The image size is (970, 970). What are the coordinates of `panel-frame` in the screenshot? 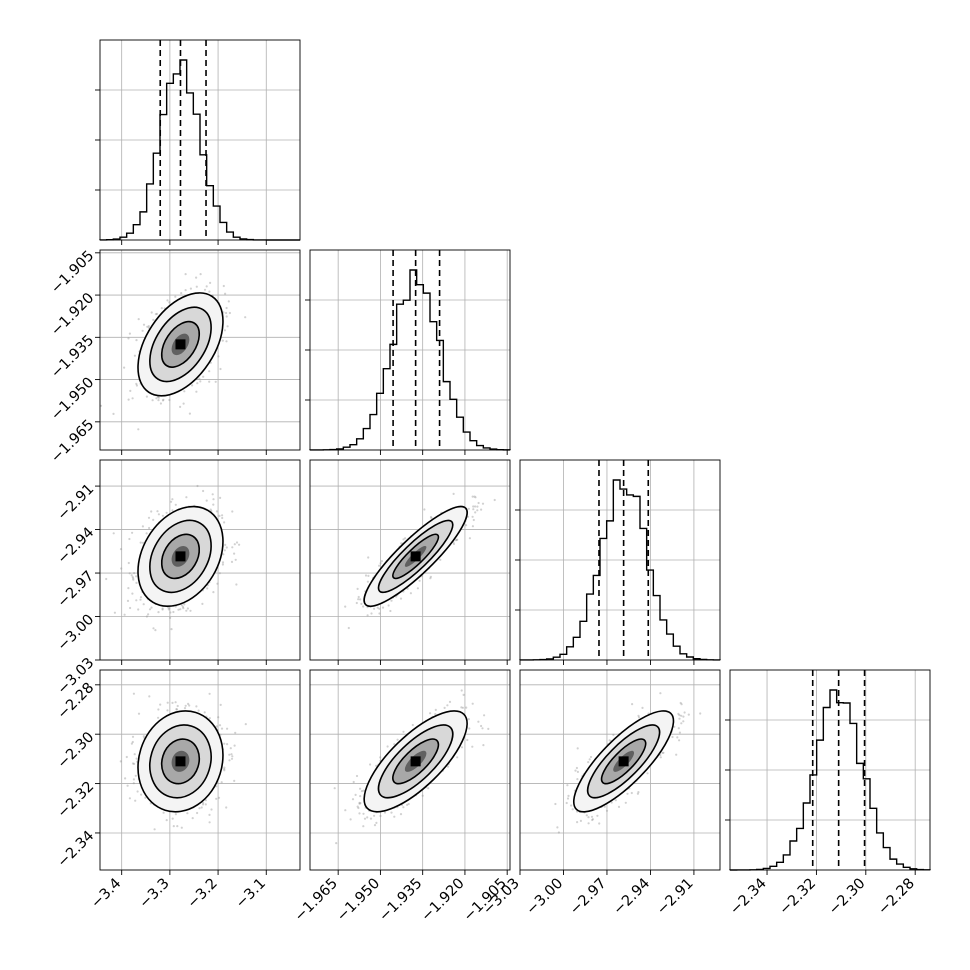 It's located at (200, 350).